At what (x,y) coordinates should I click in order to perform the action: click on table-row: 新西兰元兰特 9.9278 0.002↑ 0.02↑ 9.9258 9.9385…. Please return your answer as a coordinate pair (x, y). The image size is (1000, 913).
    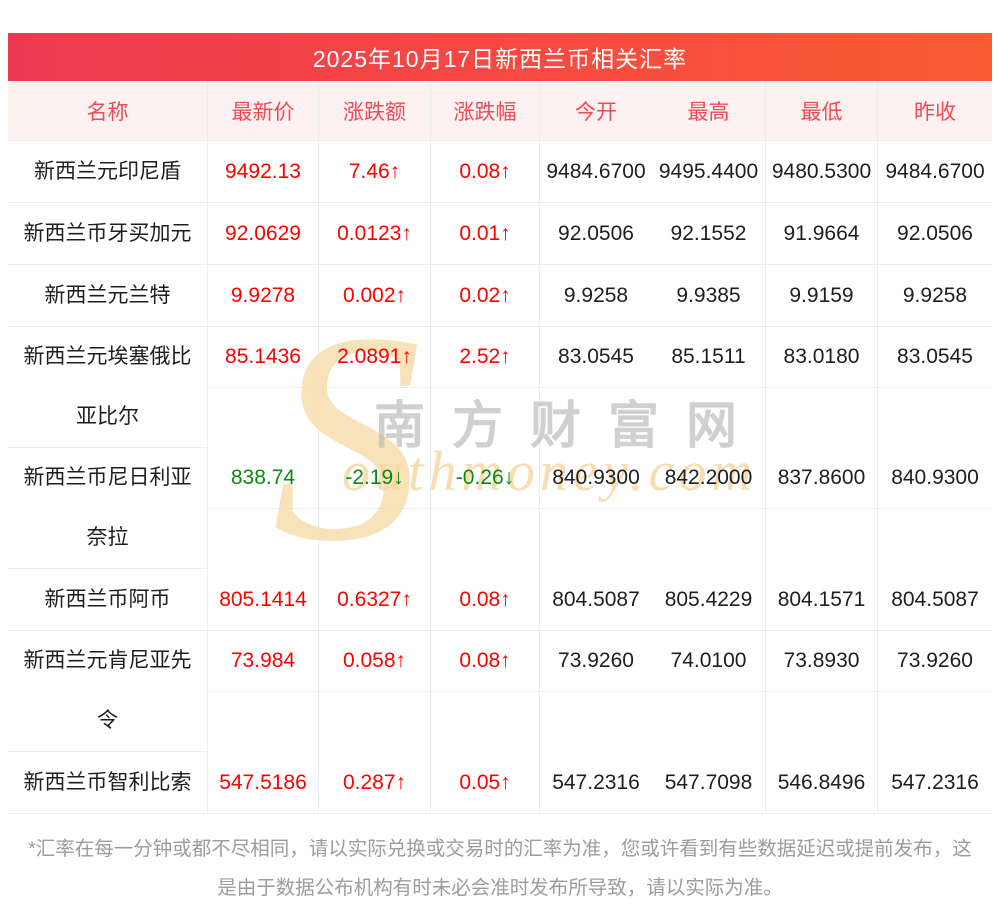
    Looking at the image, I should click on (500, 296).